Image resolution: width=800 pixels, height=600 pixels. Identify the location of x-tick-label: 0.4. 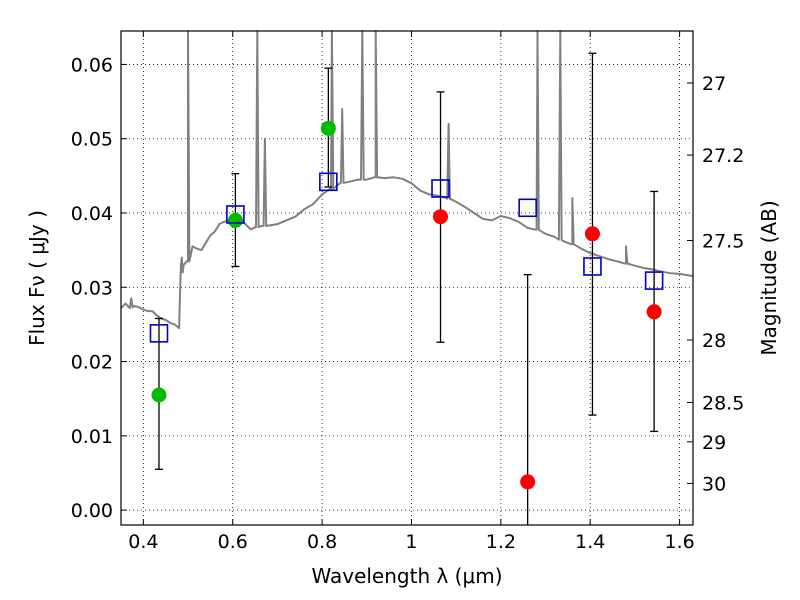
(143, 542).